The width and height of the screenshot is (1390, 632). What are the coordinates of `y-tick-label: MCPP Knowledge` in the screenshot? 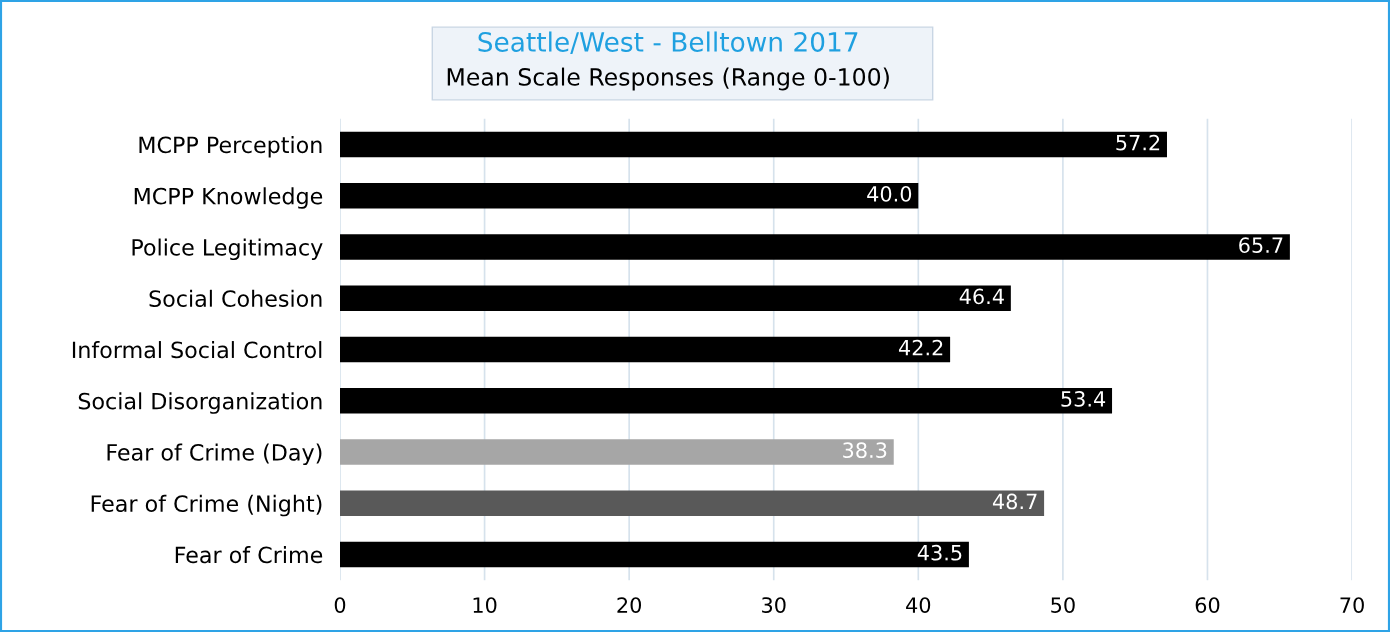 It's located at (228, 198).